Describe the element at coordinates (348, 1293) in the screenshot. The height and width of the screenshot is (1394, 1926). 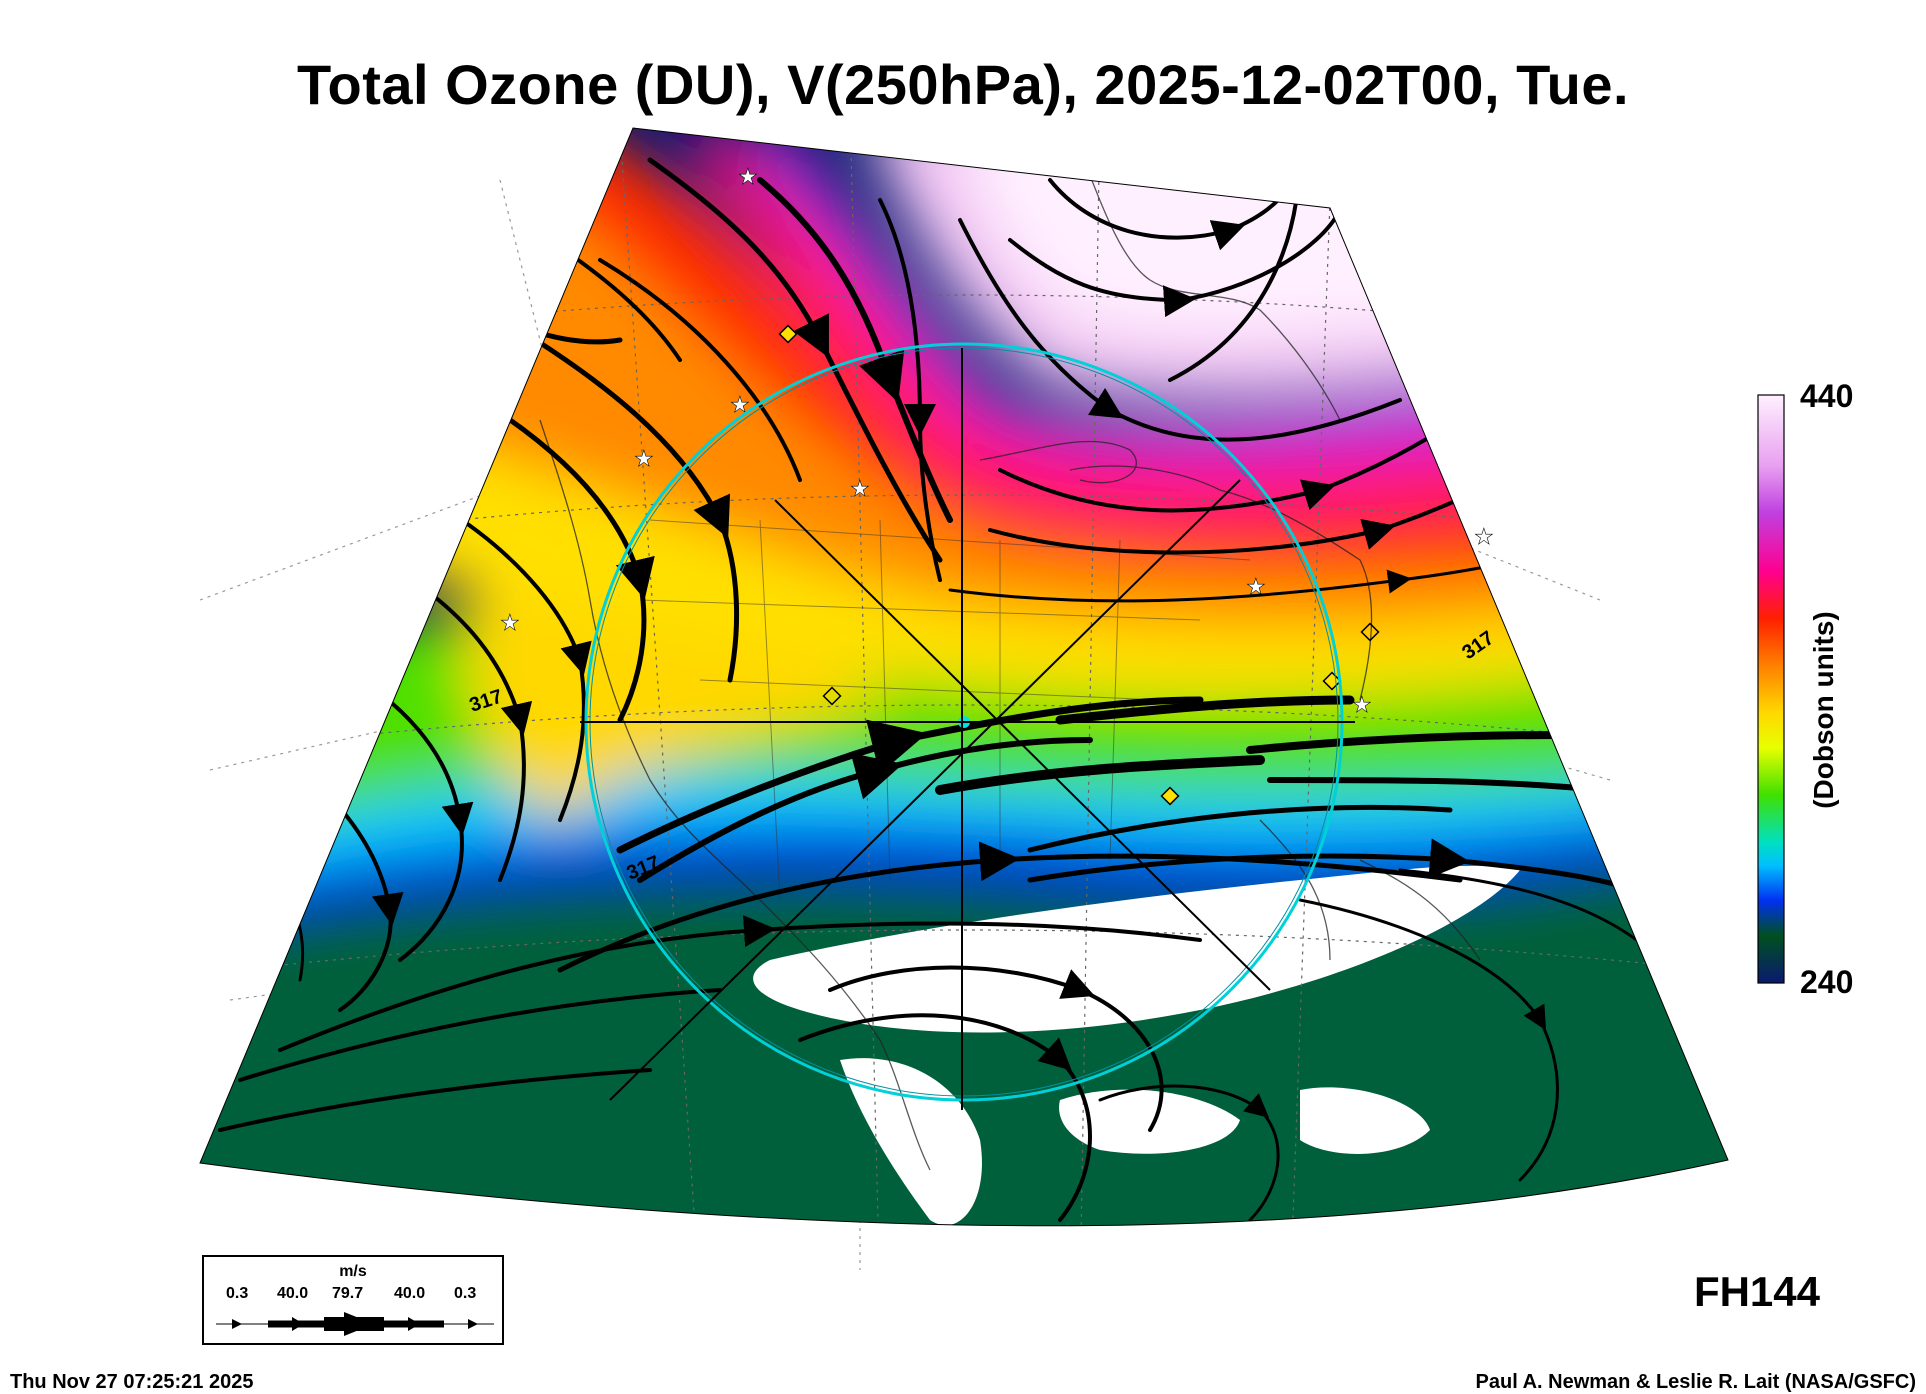
I see `wind-legend-value: 79.7` at that location.